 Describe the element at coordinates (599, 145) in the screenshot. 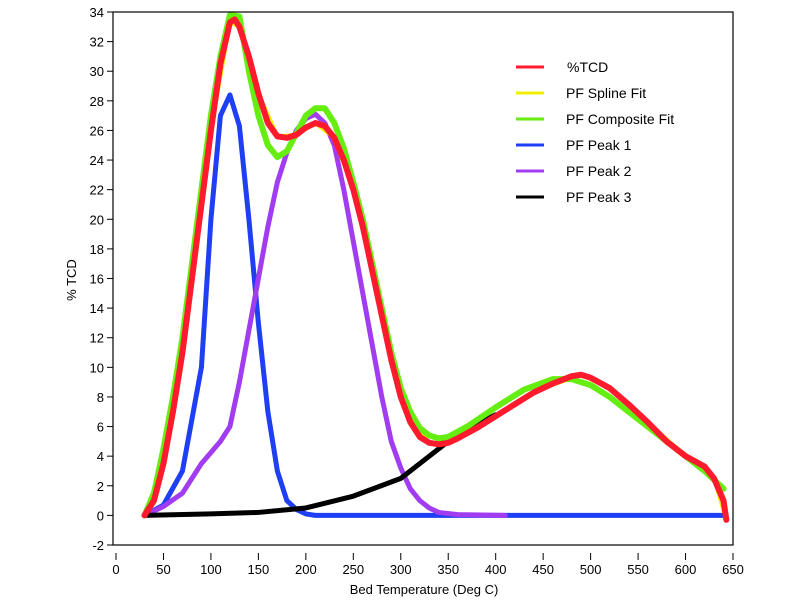

I see `legend-label: PF Peak 1` at that location.